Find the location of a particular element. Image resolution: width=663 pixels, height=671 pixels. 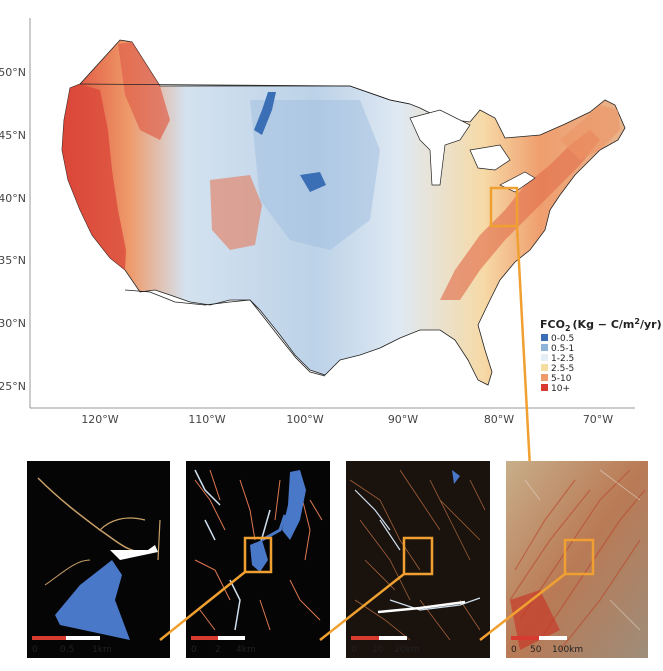

inset2-scale-mid: 2 is located at coordinates (218, 650).